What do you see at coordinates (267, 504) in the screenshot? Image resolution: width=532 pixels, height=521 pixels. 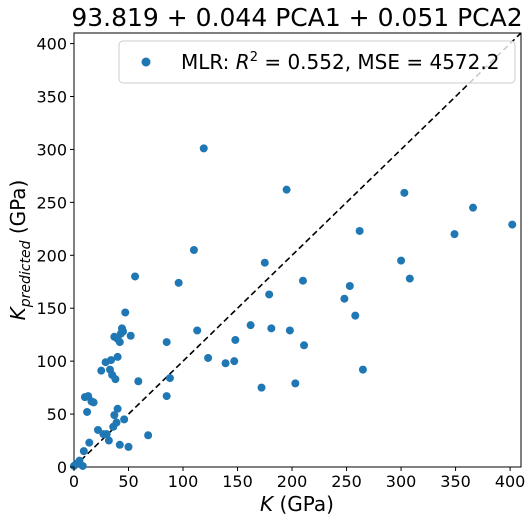 I see `x-axis-label-symbol: K` at bounding box center [267, 504].